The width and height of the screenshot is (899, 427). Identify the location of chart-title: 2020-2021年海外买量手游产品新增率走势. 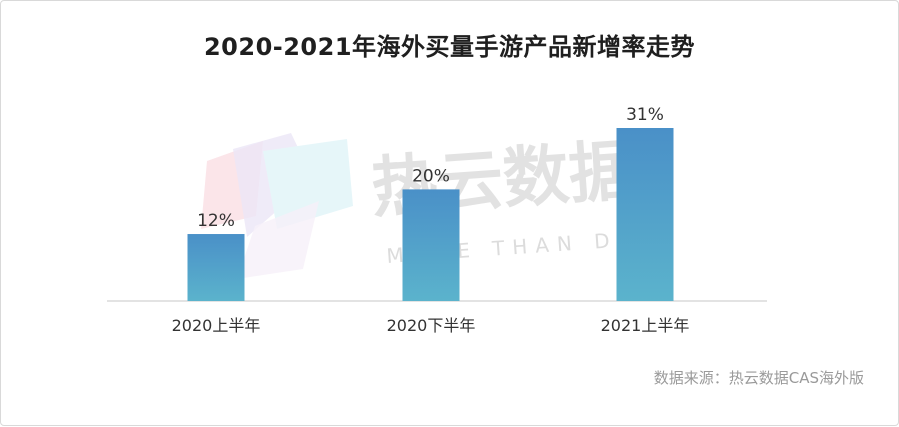
(449, 47).